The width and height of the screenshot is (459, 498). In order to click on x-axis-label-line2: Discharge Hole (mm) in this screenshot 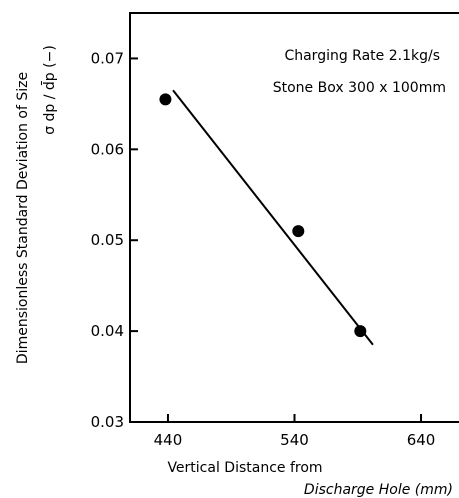, I will do `click(378, 490)`.